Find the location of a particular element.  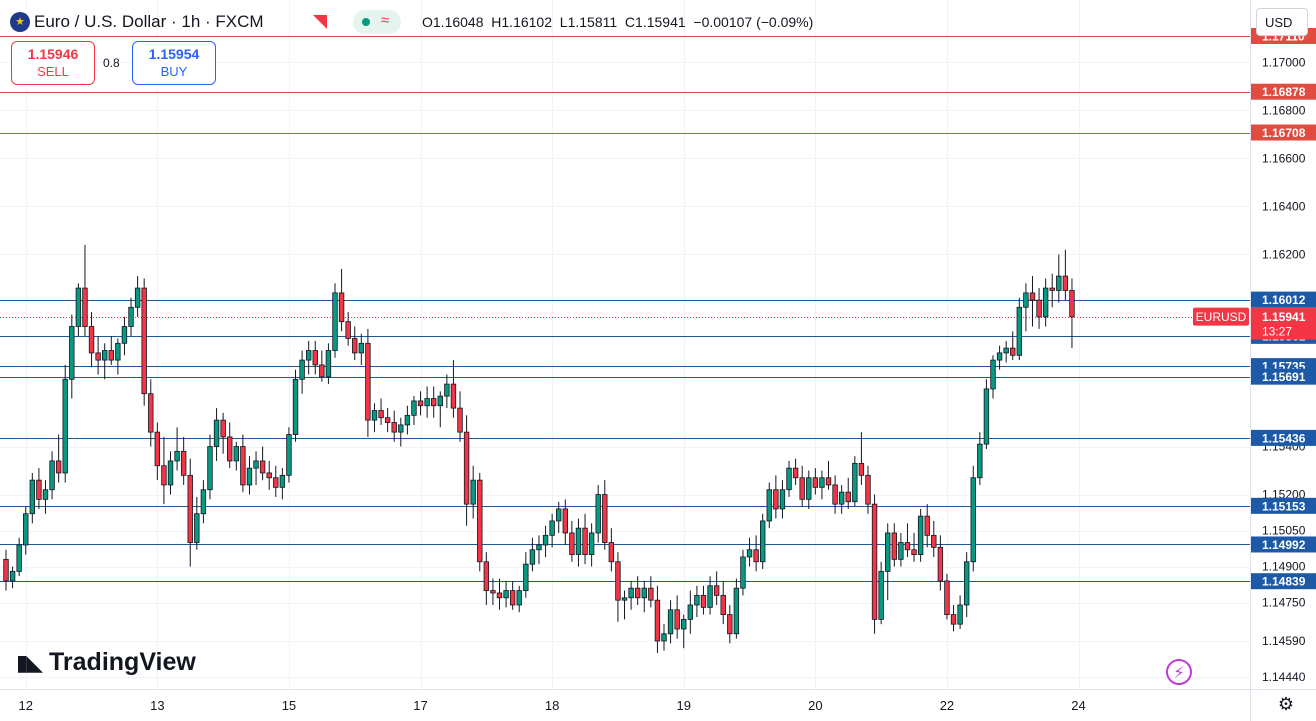

buy-button: 1.15954 BUY is located at coordinates (174, 63).